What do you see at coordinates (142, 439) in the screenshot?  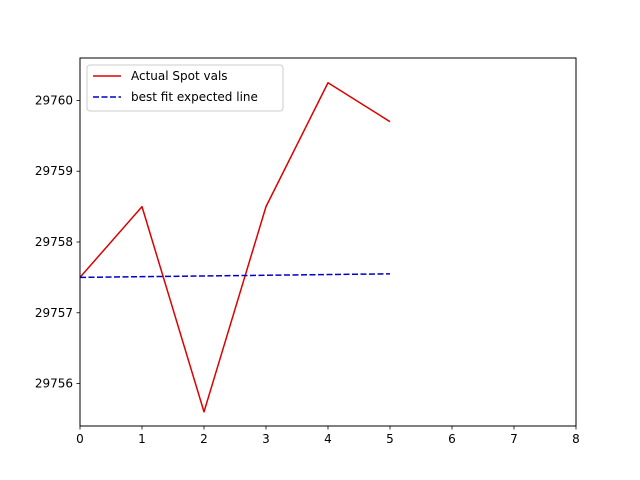 I see `x-tick-label: 1` at bounding box center [142, 439].